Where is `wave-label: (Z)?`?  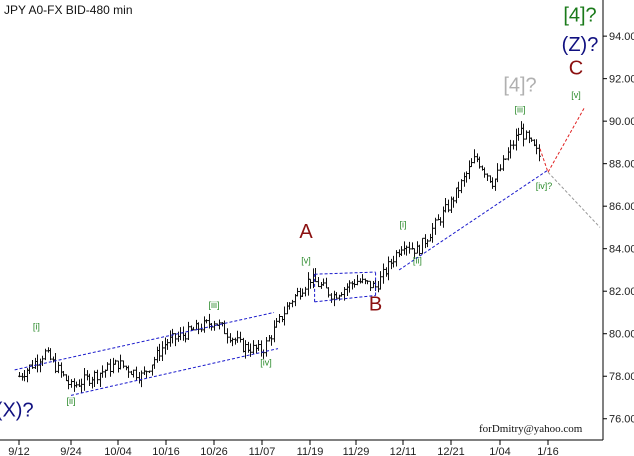 wave-label: (Z)? is located at coordinates (580, 45).